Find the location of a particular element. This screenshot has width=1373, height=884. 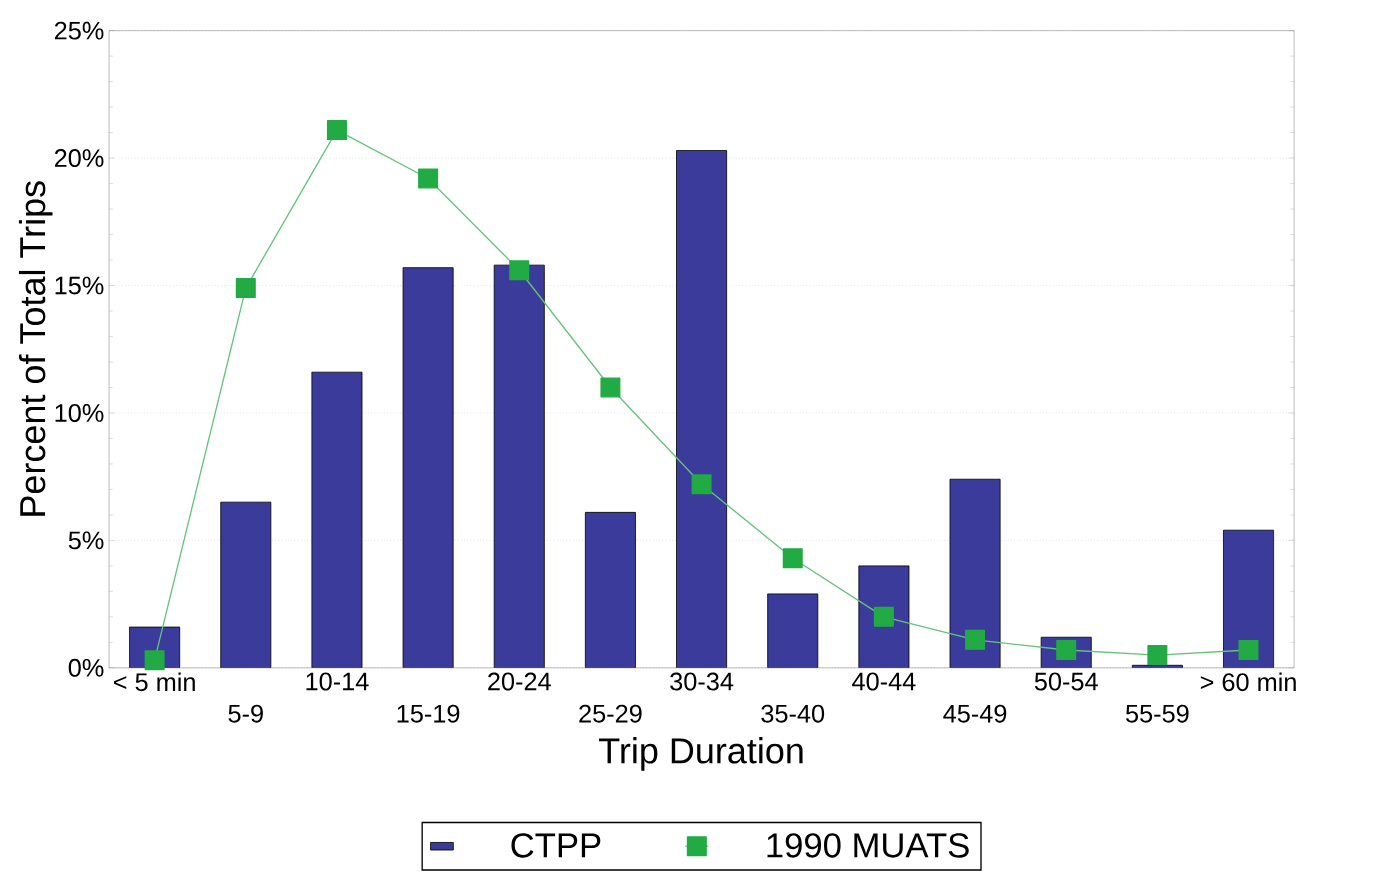

y-tick-label: 5% is located at coordinates (86, 540).